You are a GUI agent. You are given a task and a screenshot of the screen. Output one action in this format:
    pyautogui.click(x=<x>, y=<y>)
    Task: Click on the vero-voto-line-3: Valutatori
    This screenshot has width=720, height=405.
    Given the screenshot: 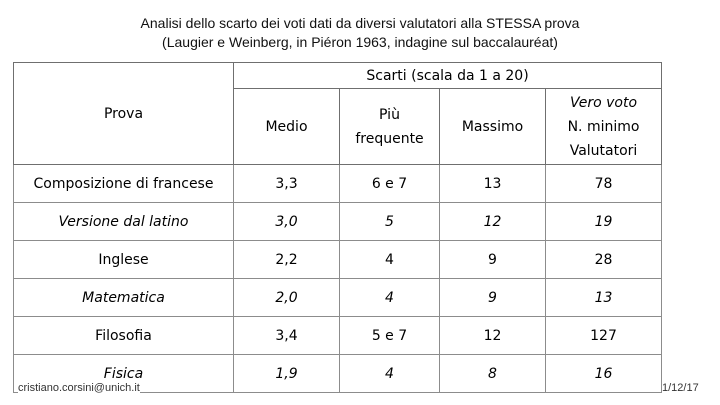 What is the action you would take?
    pyautogui.click(x=603, y=150)
    